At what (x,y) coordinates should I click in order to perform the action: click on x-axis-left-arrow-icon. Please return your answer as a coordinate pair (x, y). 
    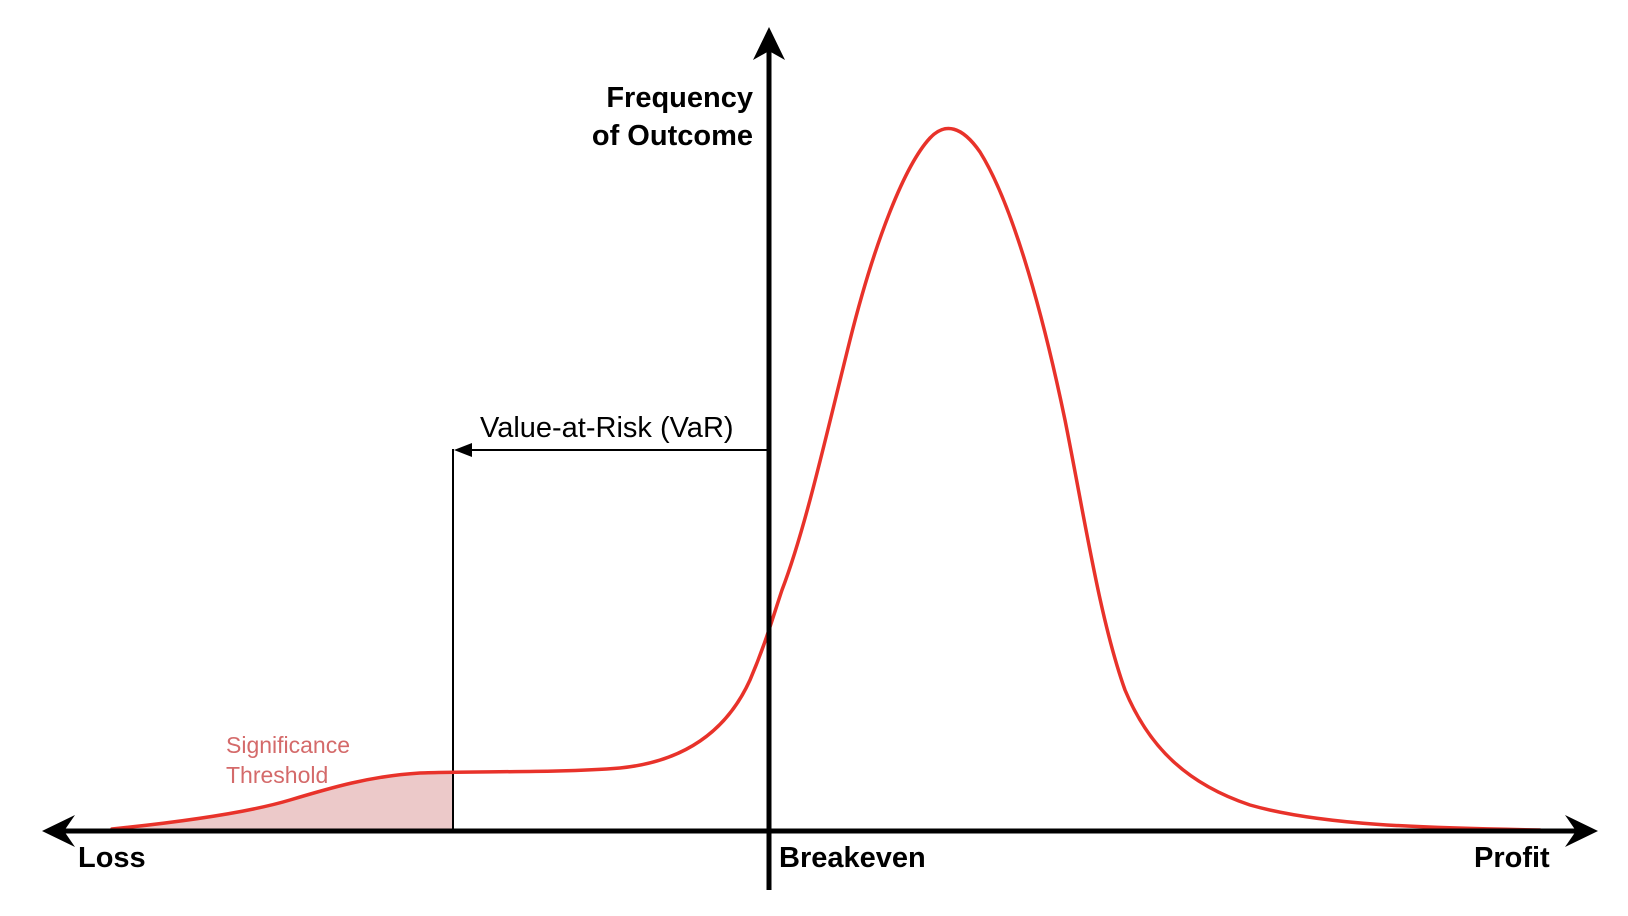
    Looking at the image, I should click on (58, 831).